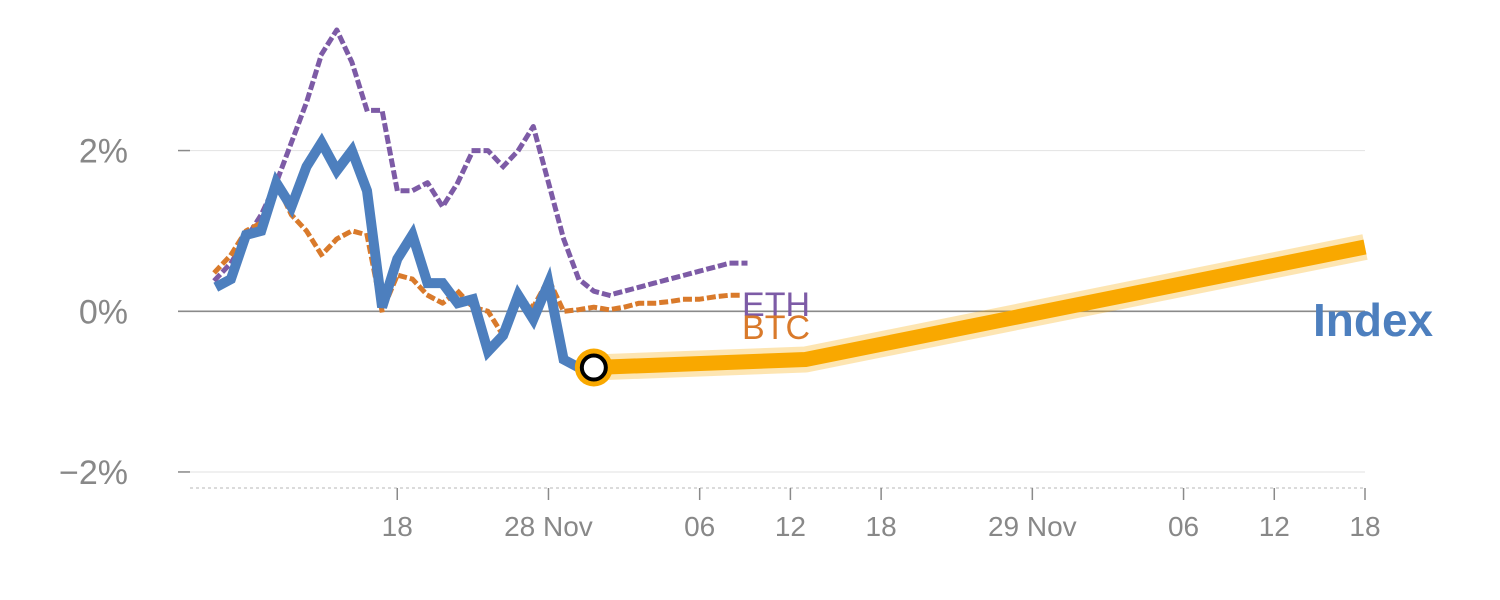 The height and width of the screenshot is (600, 1500). Describe the element at coordinates (397, 252) in the screenshot. I see `index-line` at that location.